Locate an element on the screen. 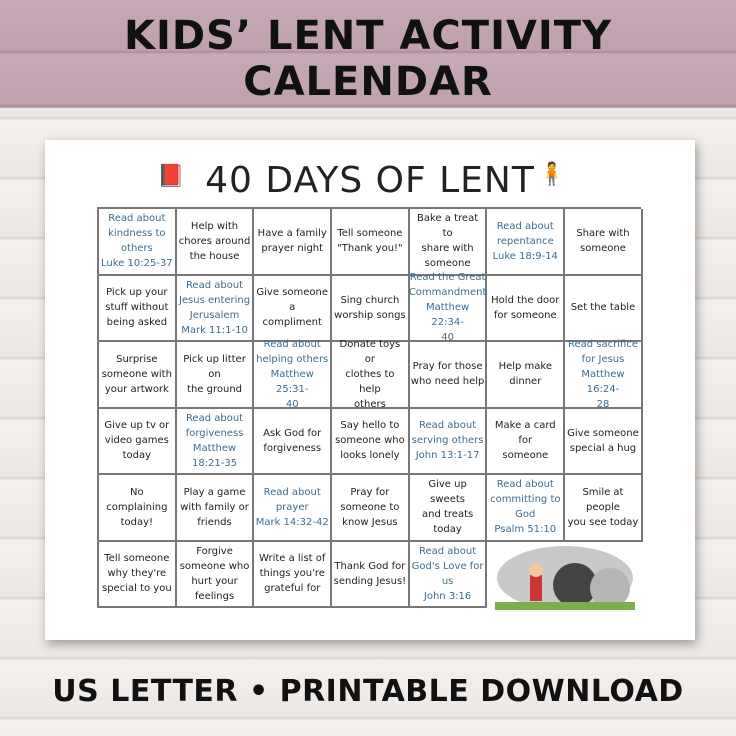 This screenshot has width=736, height=736. calendar-day-cell: Forgive someone who hurt your feelings is located at coordinates (215, 574).